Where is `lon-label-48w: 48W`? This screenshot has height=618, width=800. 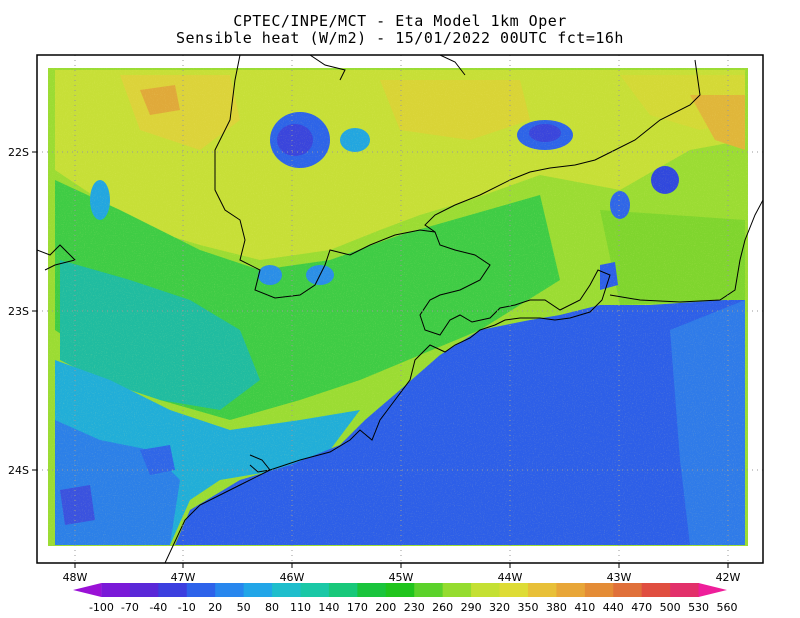
lon-label-48w: 48W is located at coordinates (75, 577).